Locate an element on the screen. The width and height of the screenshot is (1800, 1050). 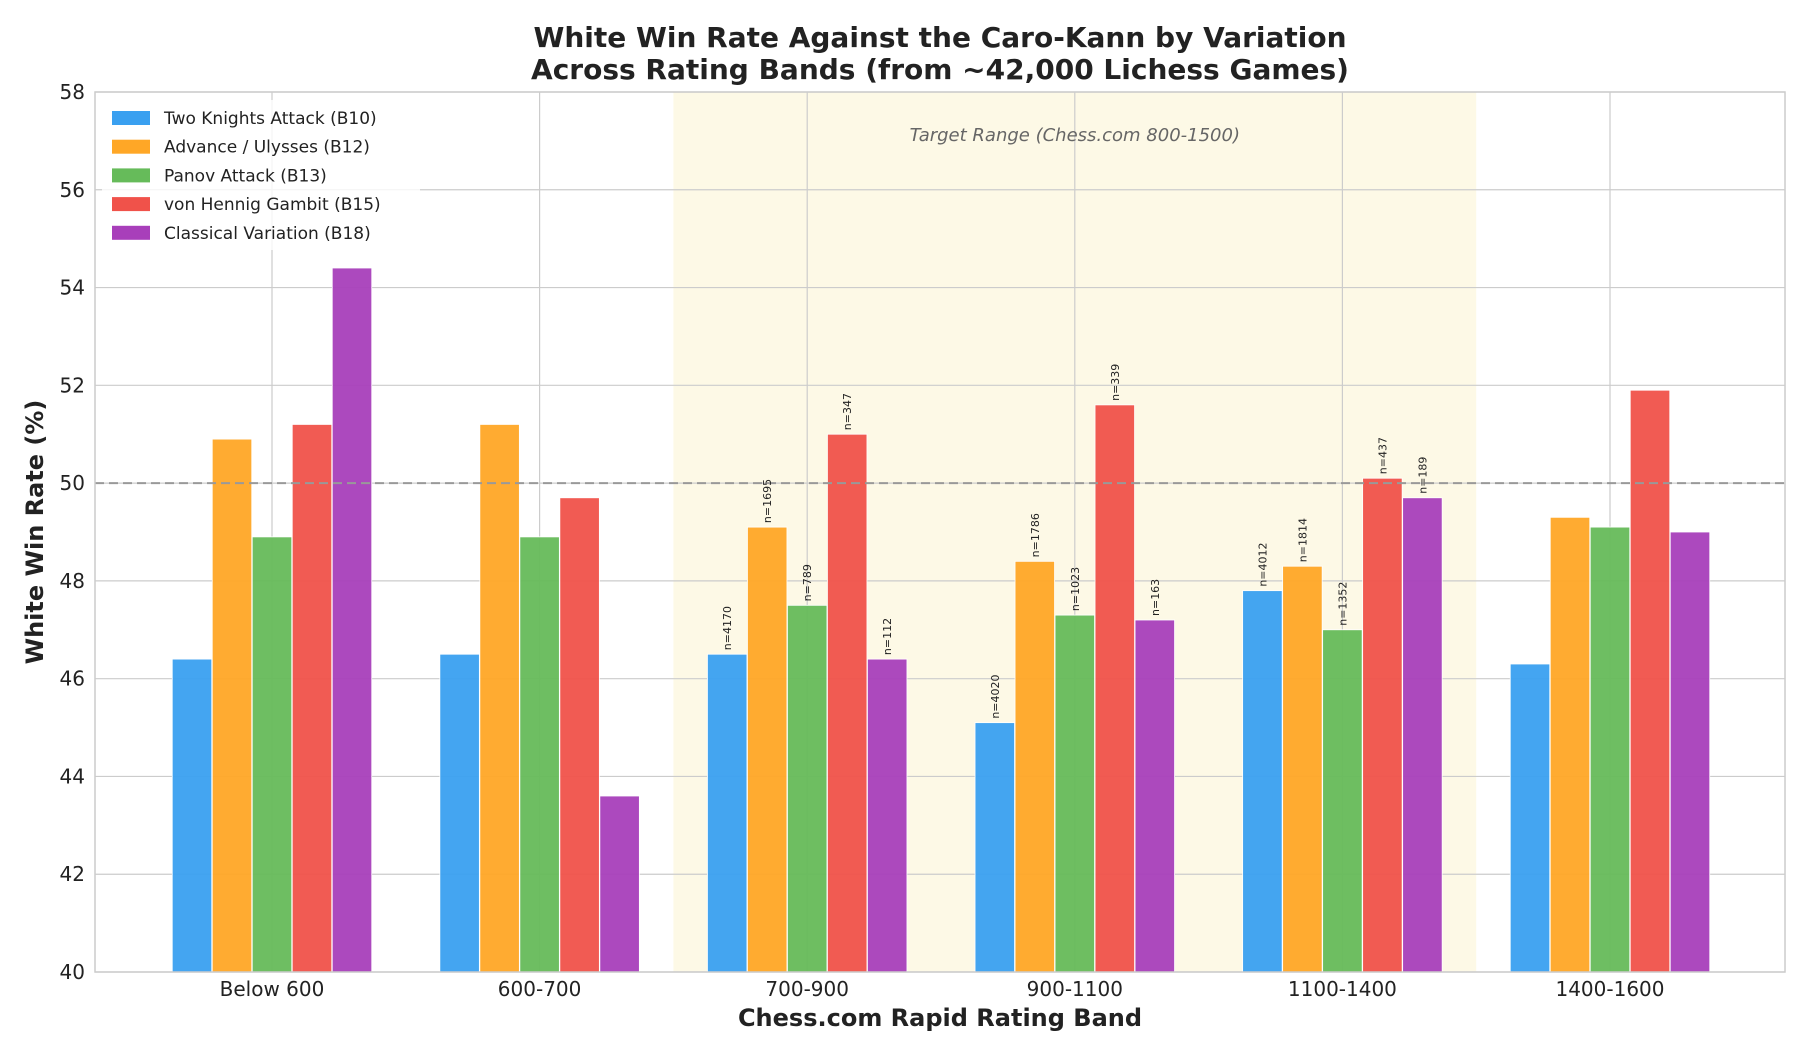
y-tick-label: 48 is located at coordinates (72, 581).